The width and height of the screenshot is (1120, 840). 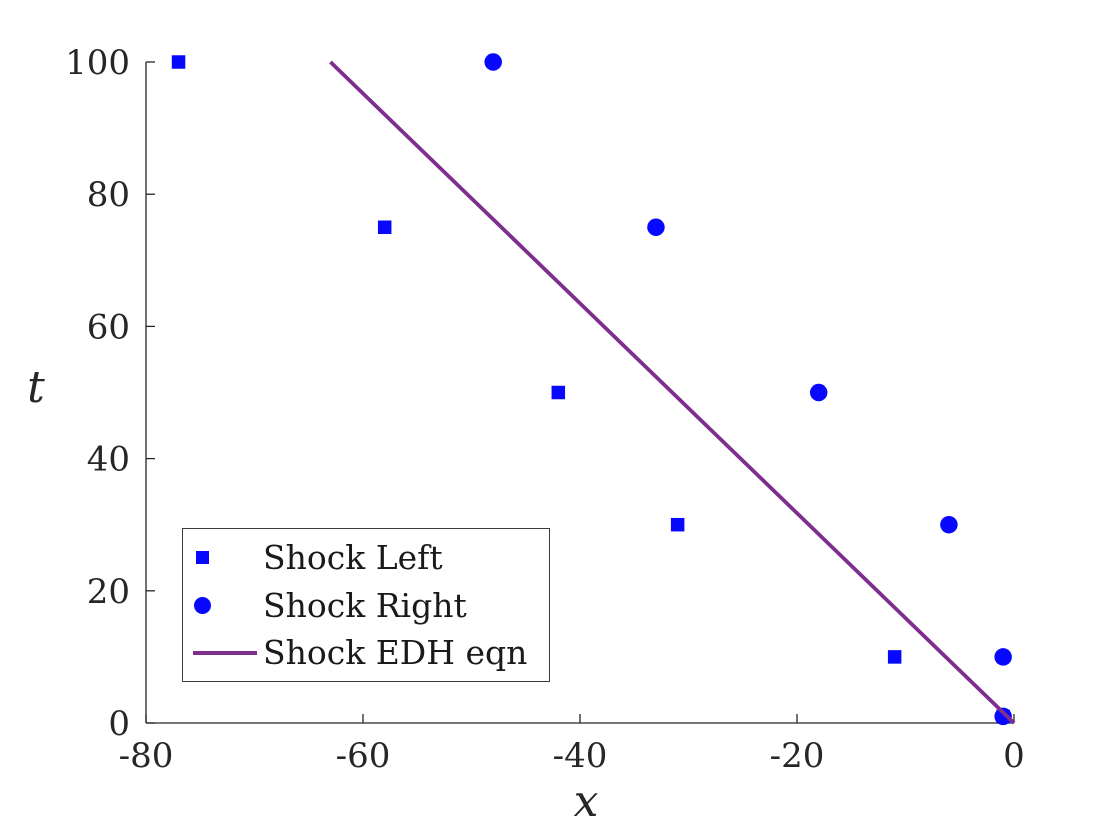 What do you see at coordinates (797, 756) in the screenshot?
I see `x-tick-label: -20` at bounding box center [797, 756].